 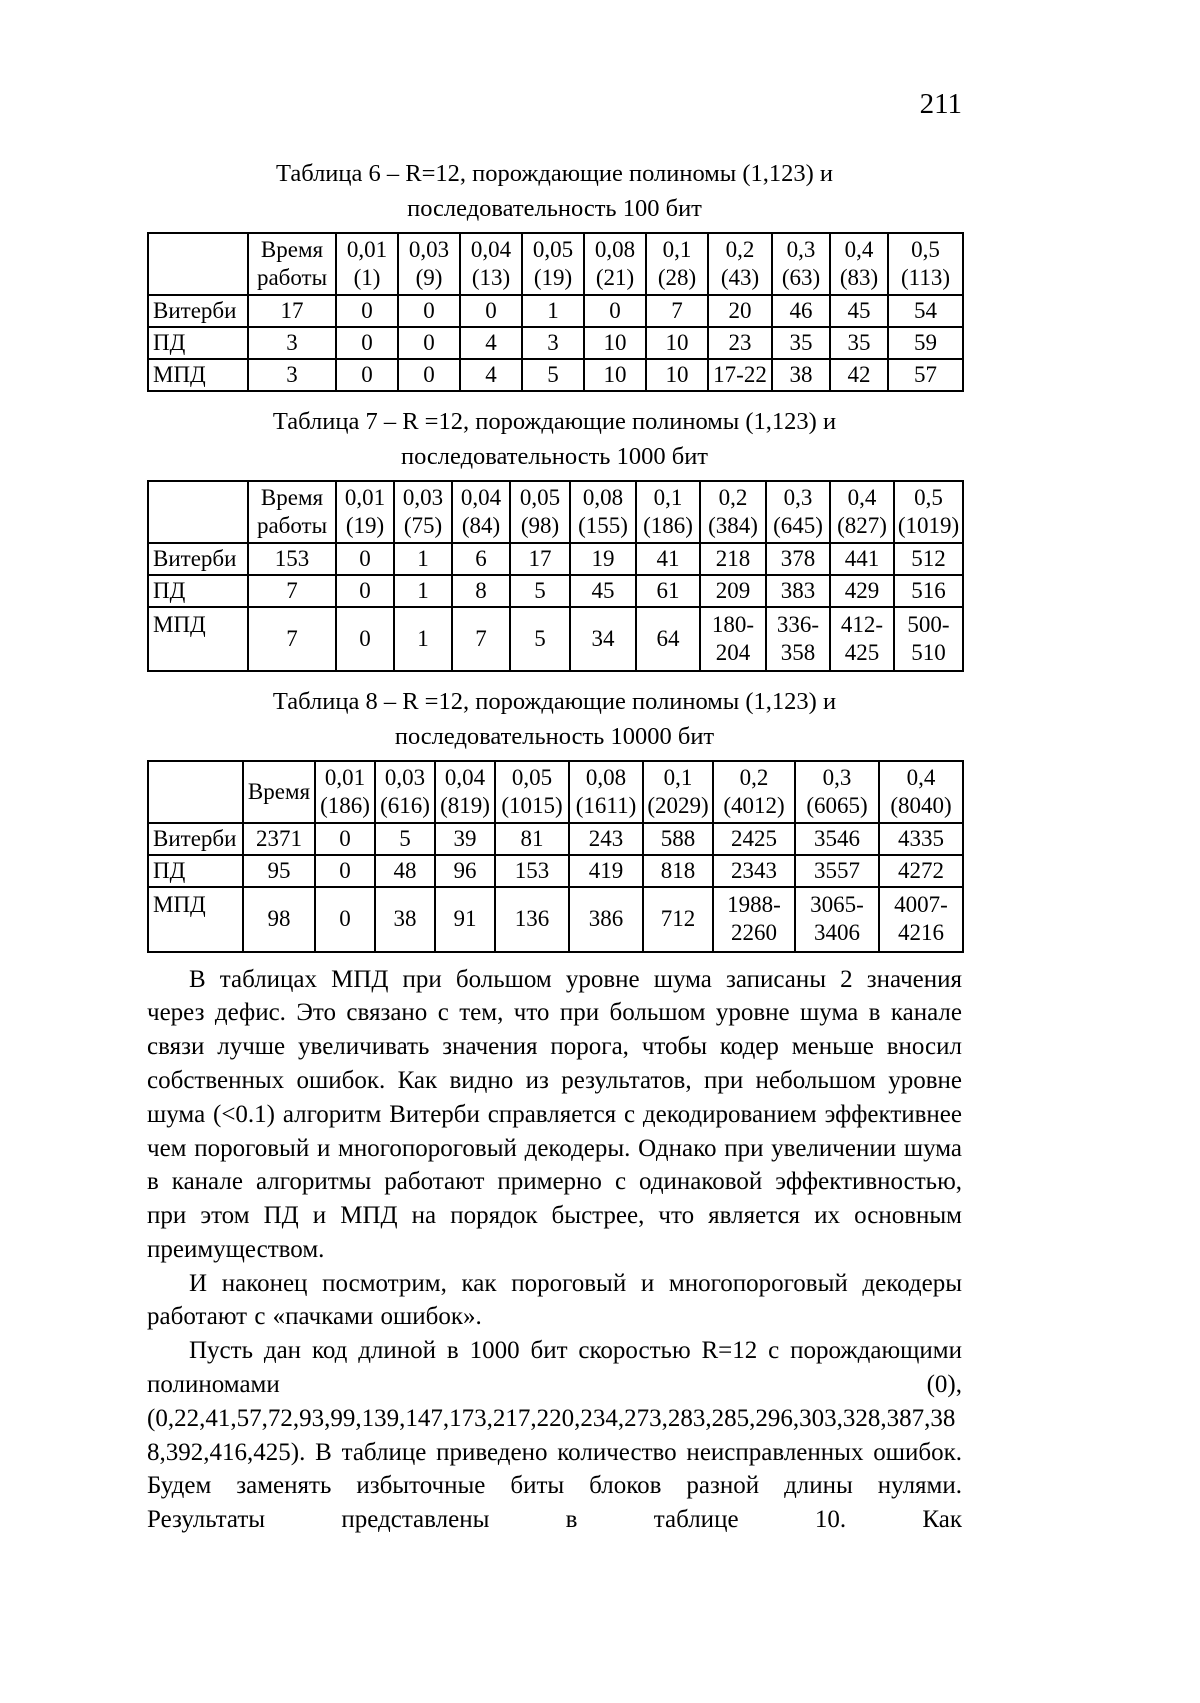 What do you see at coordinates (862, 639) in the screenshot?
I see `table-cell: 412- 425` at bounding box center [862, 639].